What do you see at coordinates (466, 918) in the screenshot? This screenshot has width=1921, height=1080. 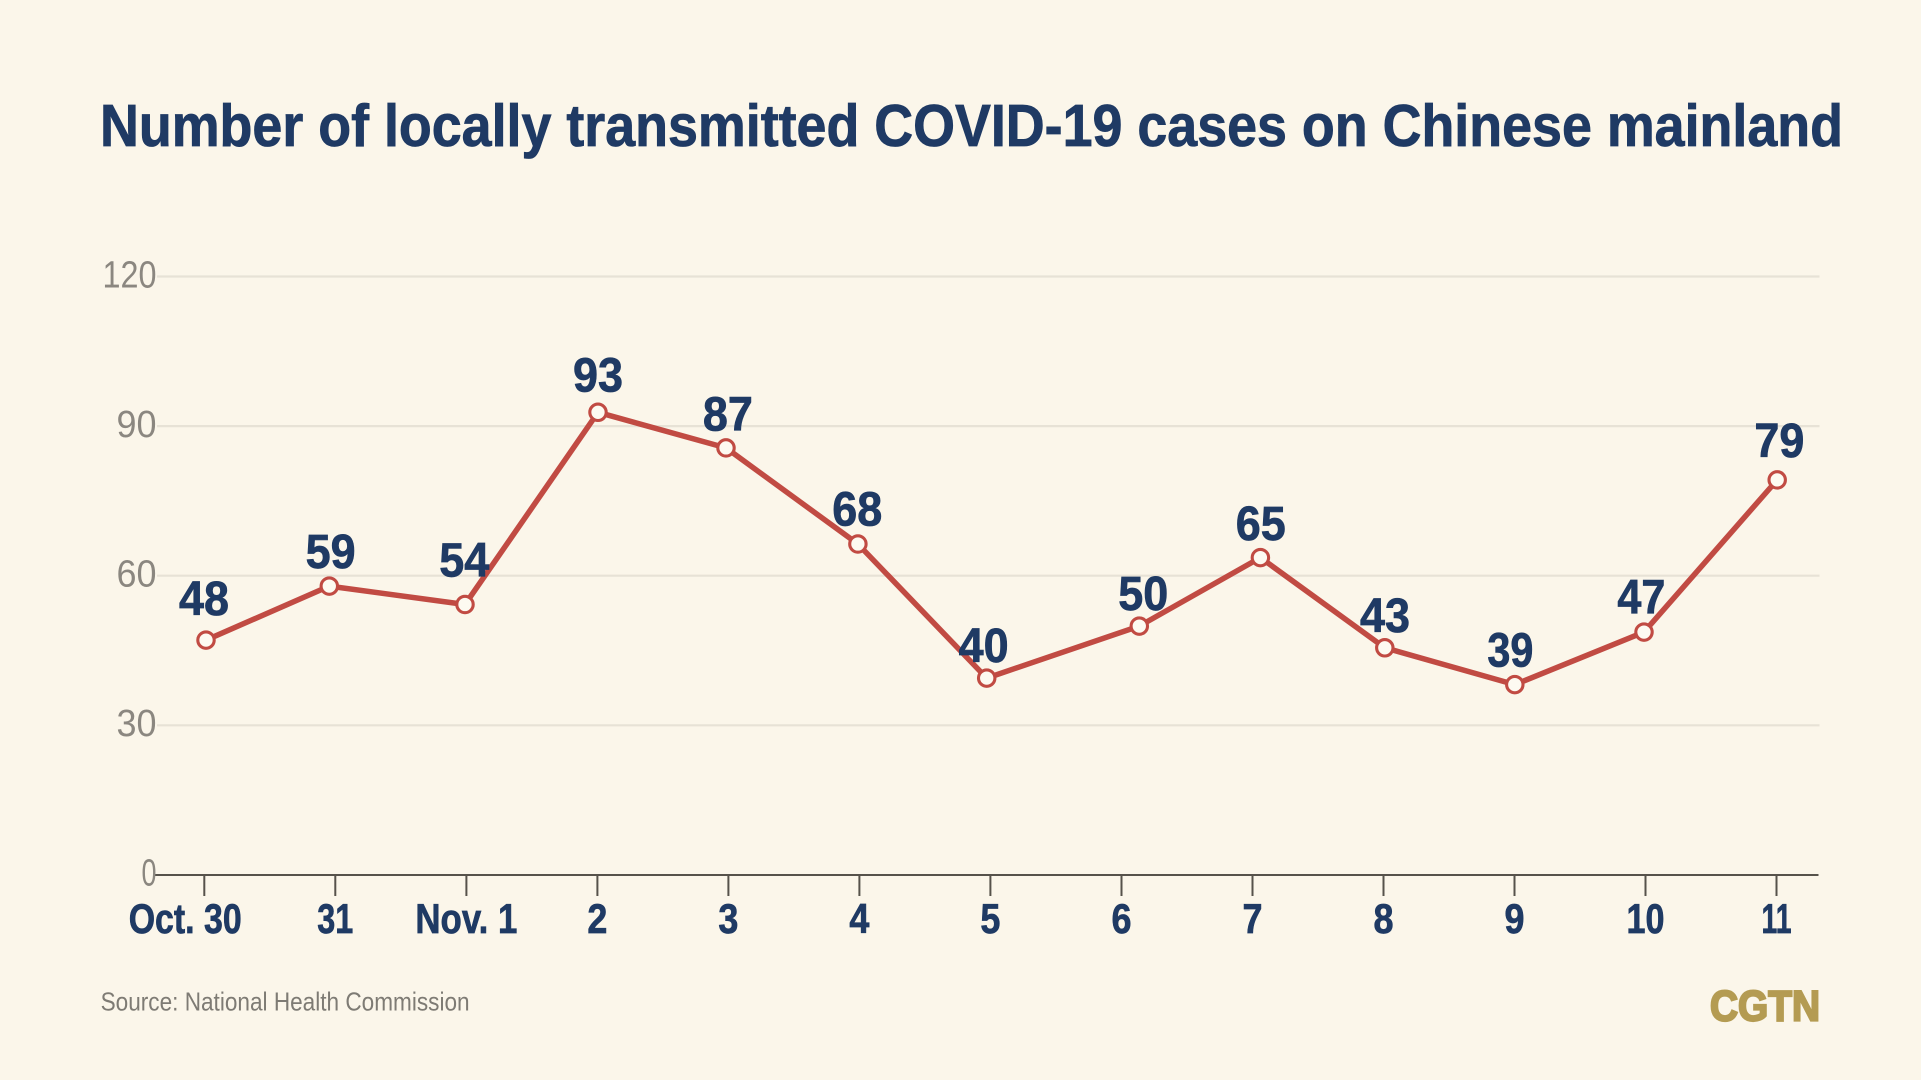 I see `svg-text: Nov. 1` at bounding box center [466, 918].